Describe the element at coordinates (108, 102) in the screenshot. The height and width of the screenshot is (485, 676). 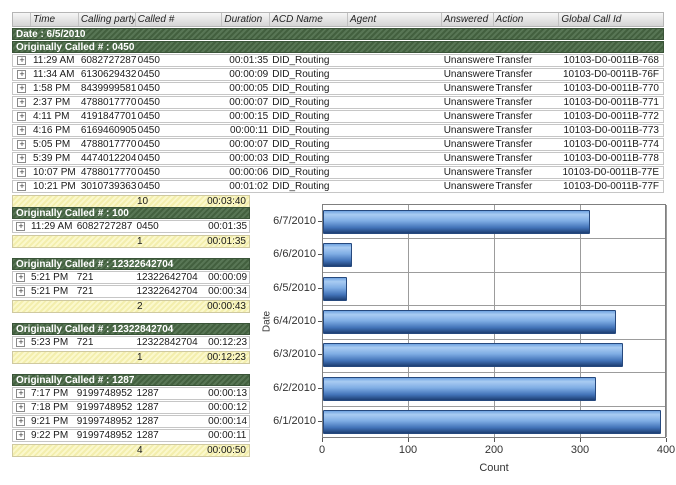
I see `row-calling-party: 4788017770` at that location.